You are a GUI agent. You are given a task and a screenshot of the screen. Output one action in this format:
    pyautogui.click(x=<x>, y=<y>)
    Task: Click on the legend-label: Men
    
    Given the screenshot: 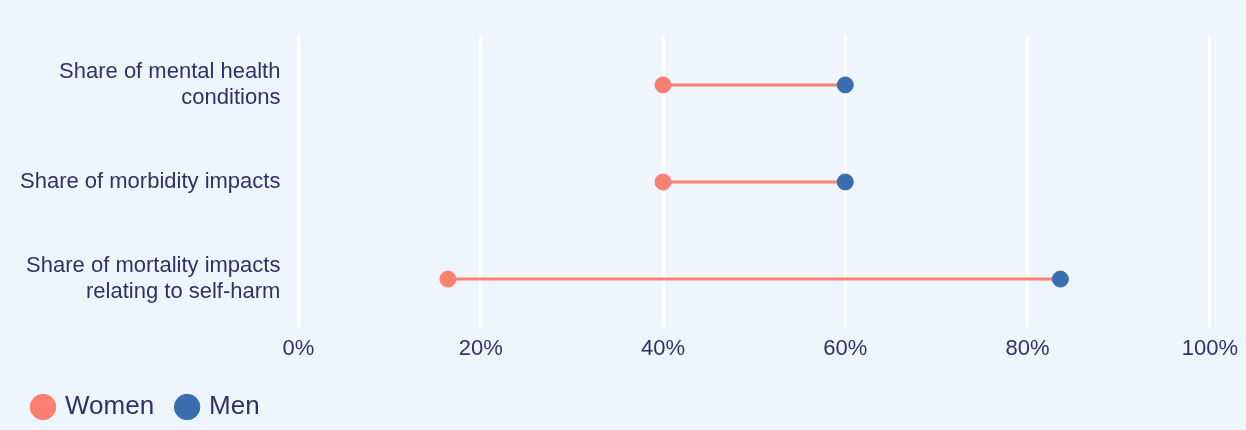 What is the action you would take?
    pyautogui.click(x=234, y=405)
    